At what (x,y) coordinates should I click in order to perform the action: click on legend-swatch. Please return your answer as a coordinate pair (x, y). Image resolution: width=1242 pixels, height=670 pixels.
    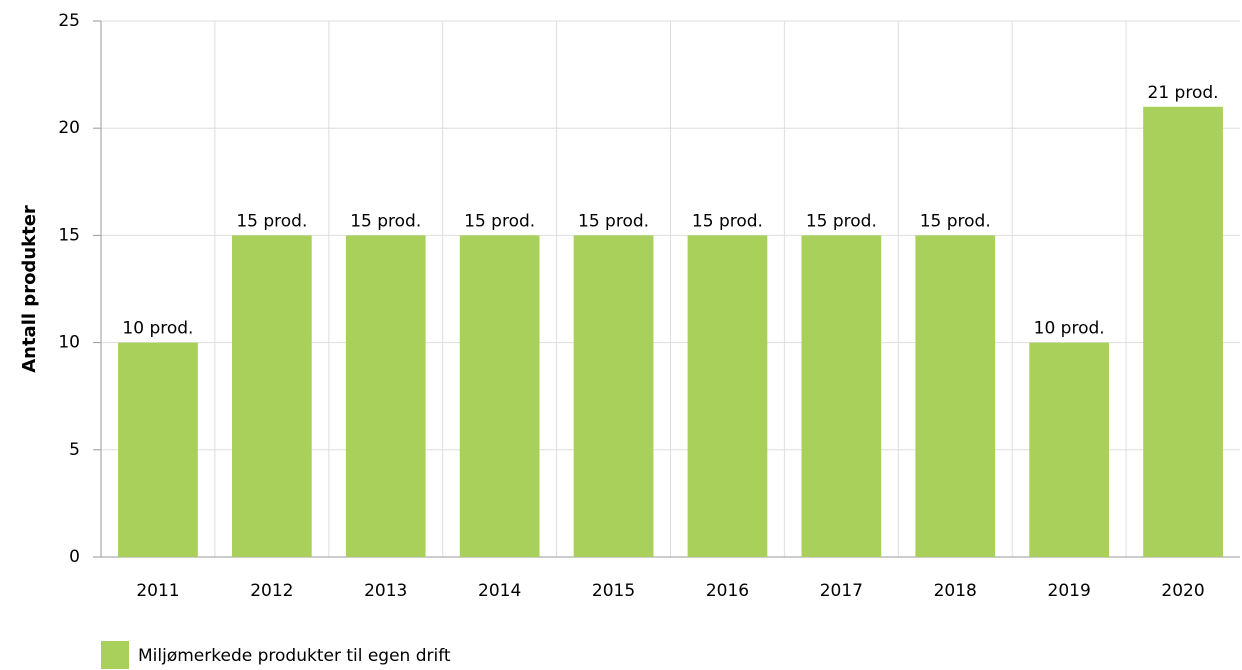
    Looking at the image, I should click on (115, 655).